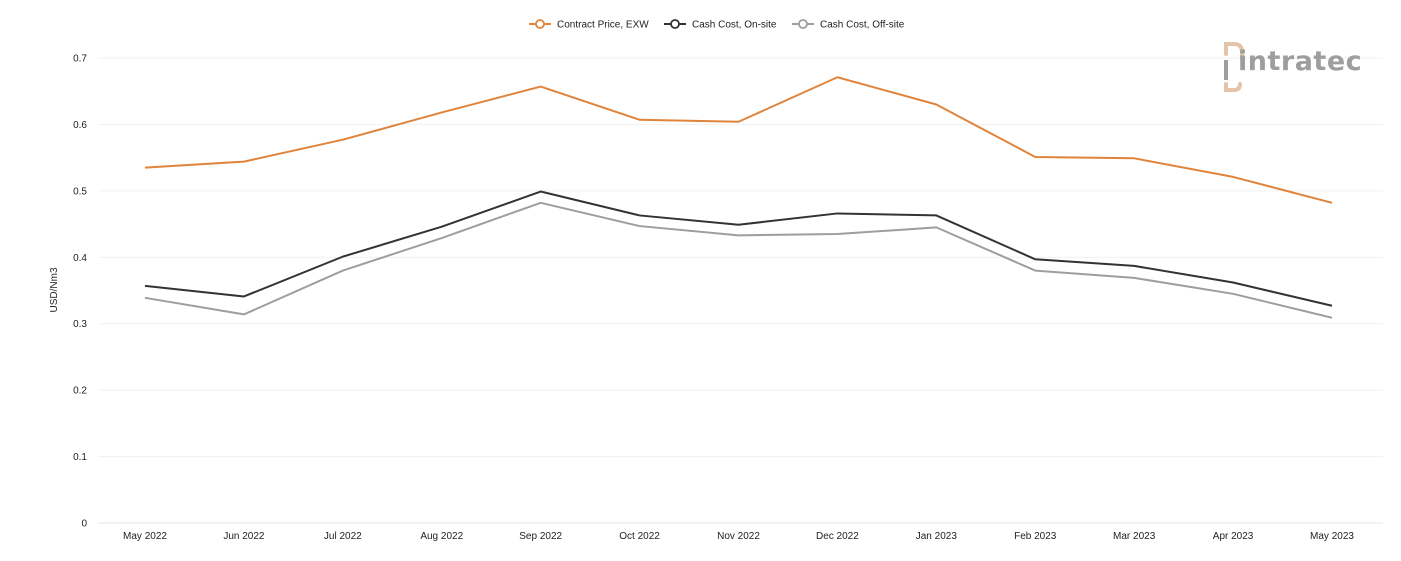  Describe the element at coordinates (1134, 536) in the screenshot. I see `x-tick-label: Mar 2023` at that location.